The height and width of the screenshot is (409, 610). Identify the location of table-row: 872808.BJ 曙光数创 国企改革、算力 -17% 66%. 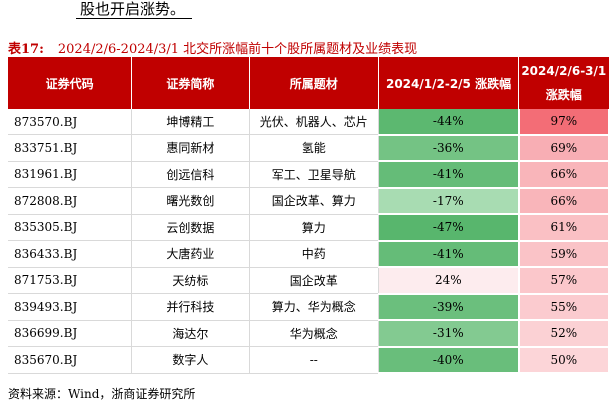
(309, 201).